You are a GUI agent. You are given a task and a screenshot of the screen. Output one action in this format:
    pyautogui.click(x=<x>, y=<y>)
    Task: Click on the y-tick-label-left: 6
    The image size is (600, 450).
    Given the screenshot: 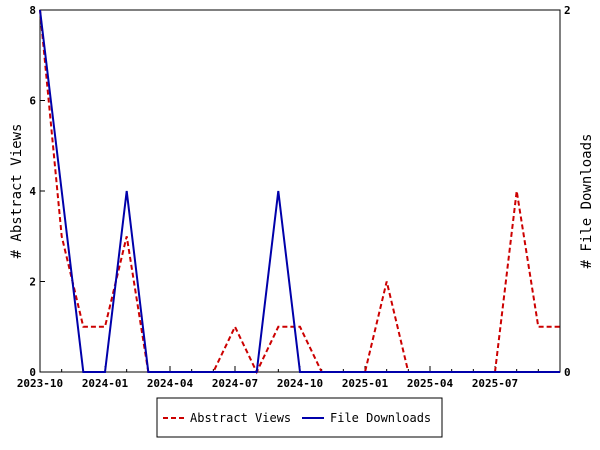 What is the action you would take?
    pyautogui.click(x=32, y=101)
    